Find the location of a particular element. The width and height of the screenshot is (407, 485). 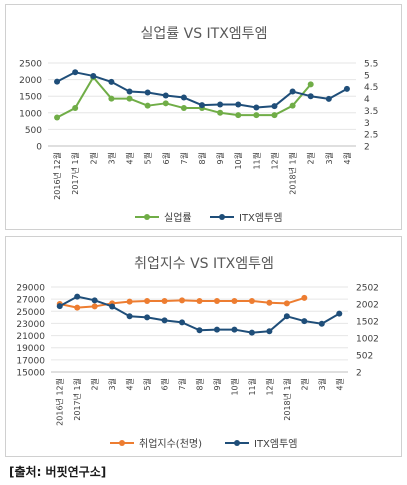

right-axis-tick-label: 5.5 is located at coordinates (371, 65).